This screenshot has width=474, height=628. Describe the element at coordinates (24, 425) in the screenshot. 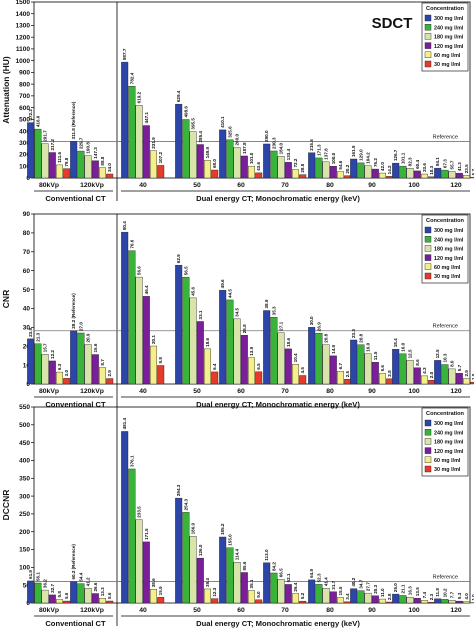

I see `y-tick-label: 500` at that location.